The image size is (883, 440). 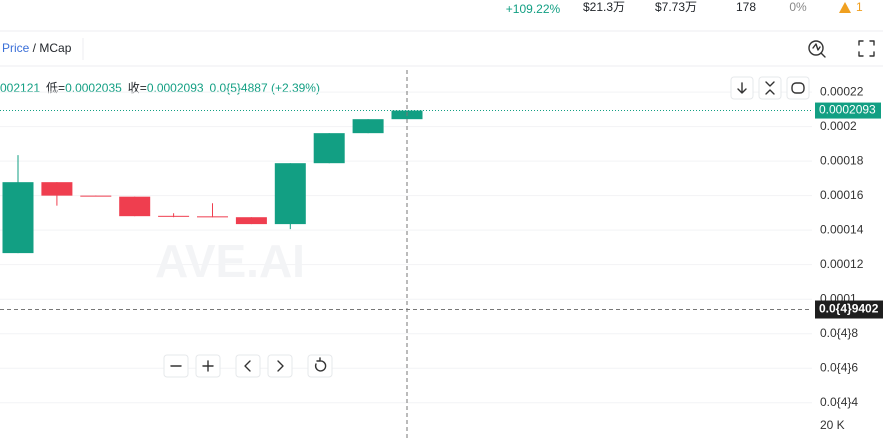 I want to click on y-tick-label: 0.00016, so click(x=842, y=195).